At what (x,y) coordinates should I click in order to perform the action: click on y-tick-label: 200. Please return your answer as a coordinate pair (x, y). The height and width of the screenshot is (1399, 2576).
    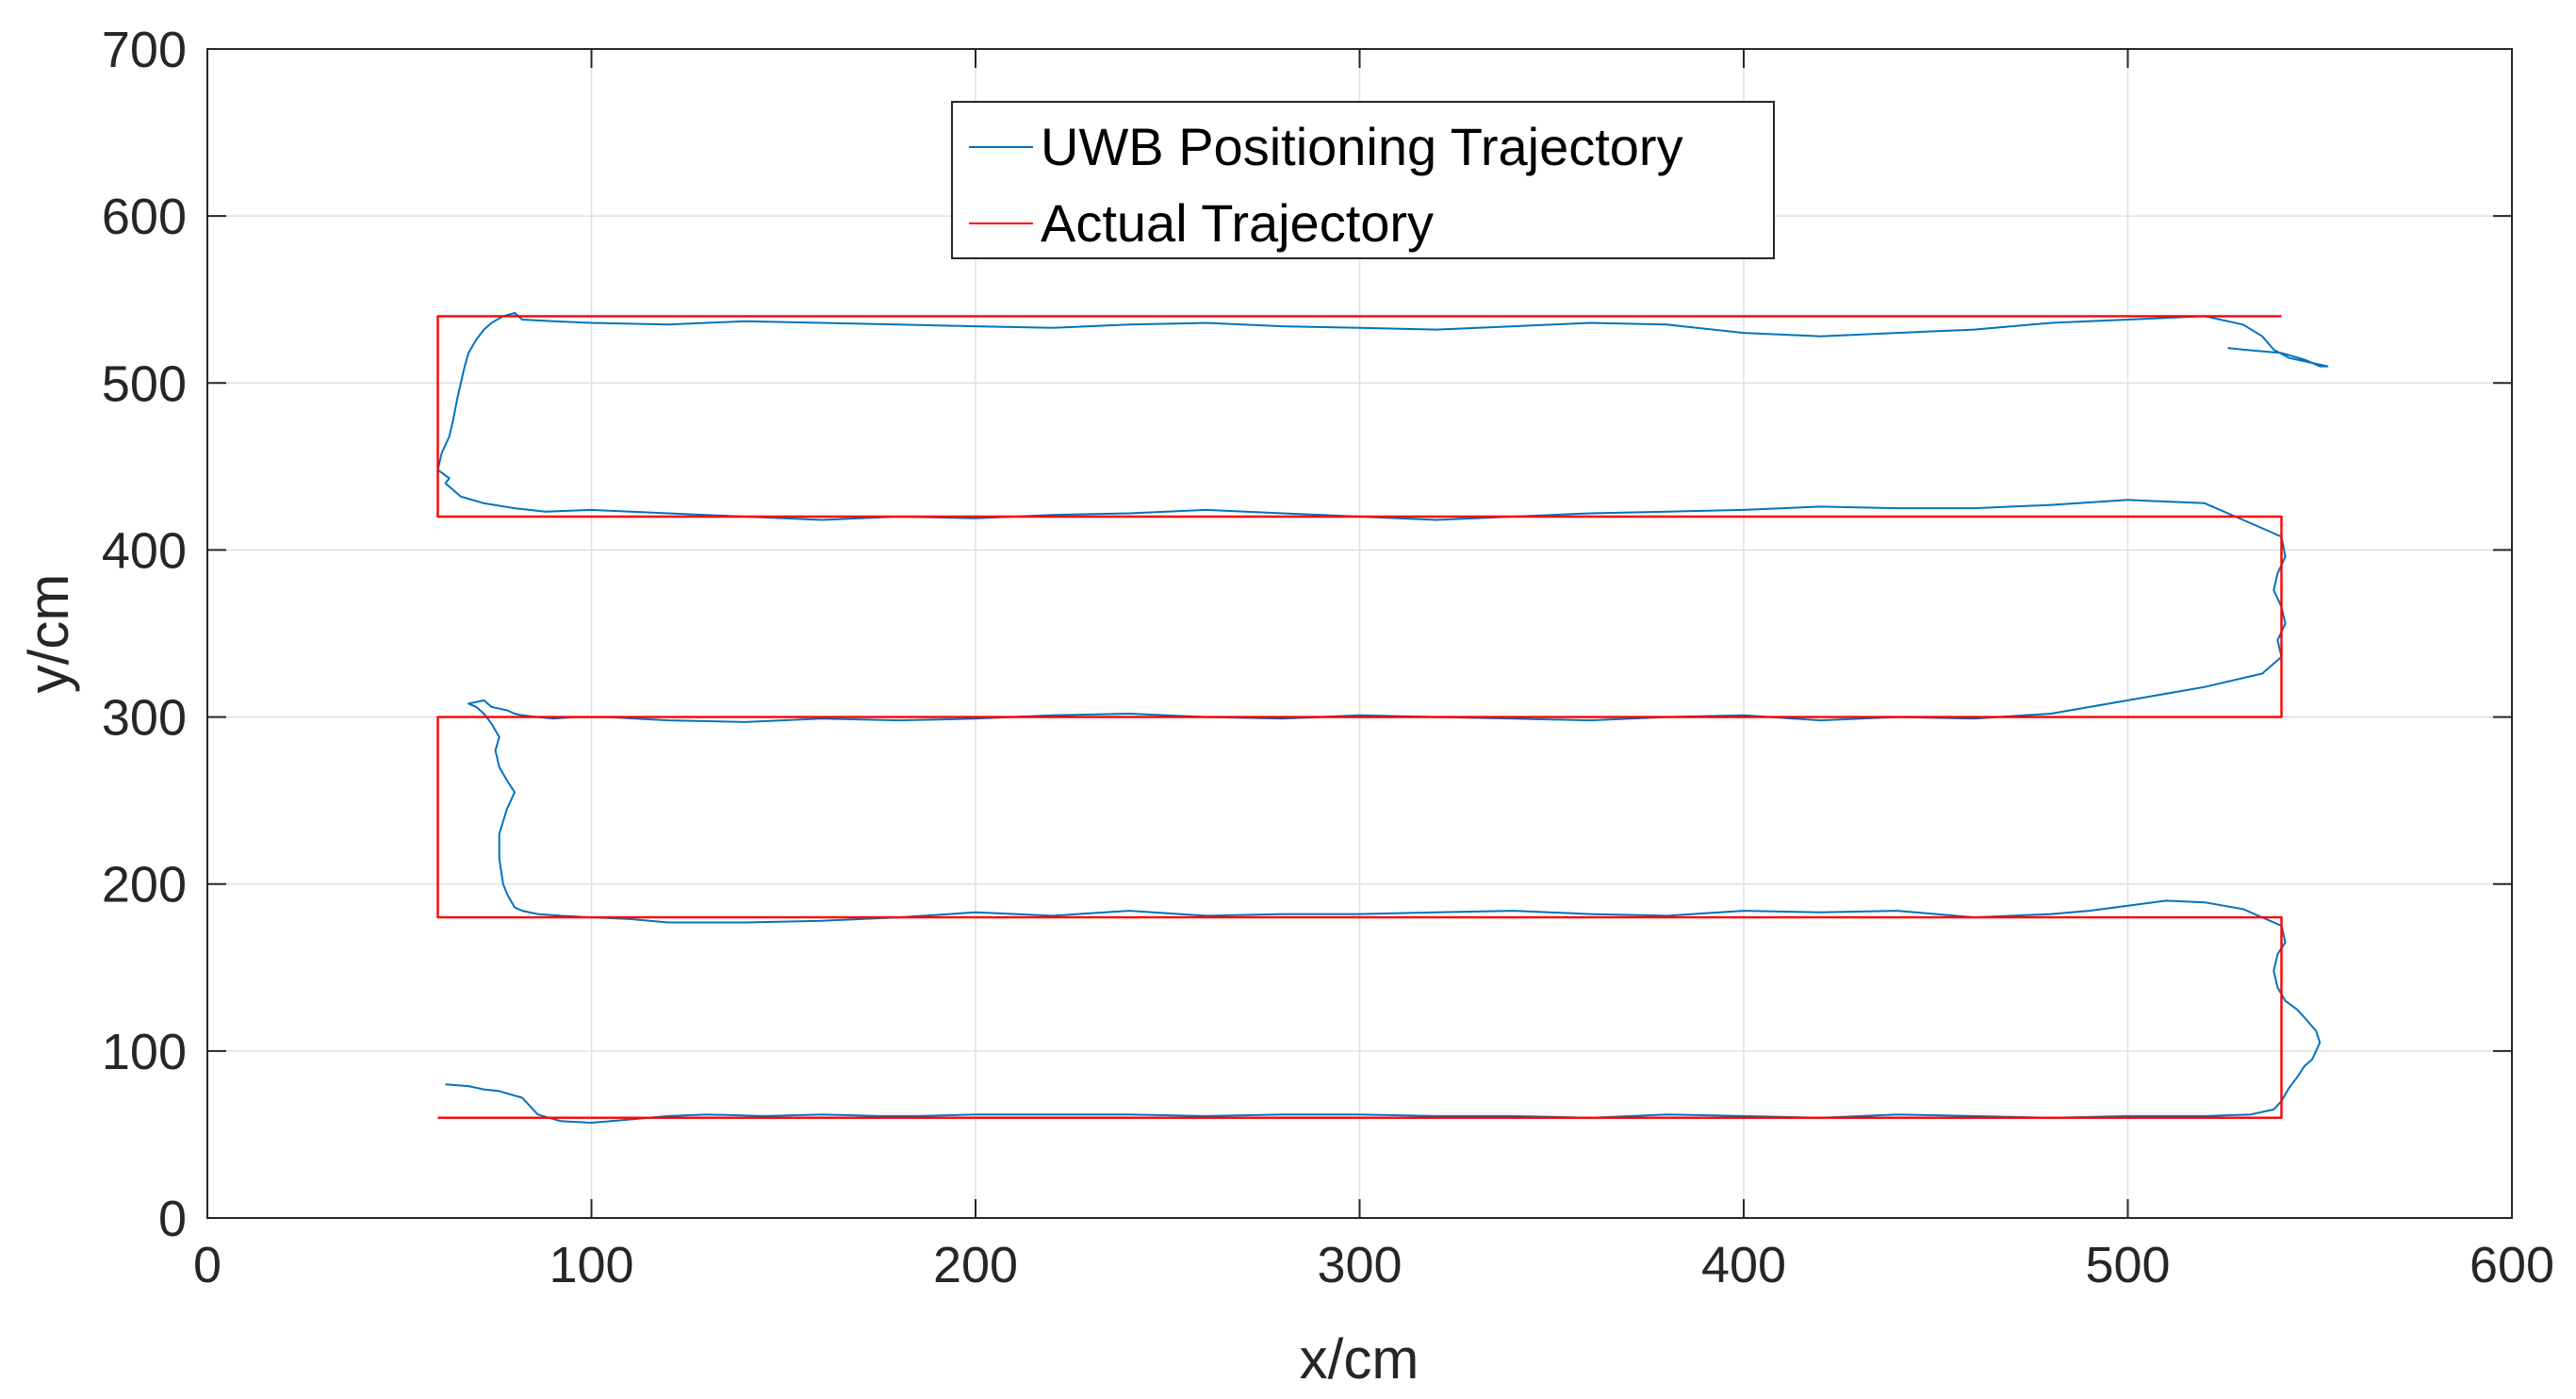
    Looking at the image, I should click on (144, 885).